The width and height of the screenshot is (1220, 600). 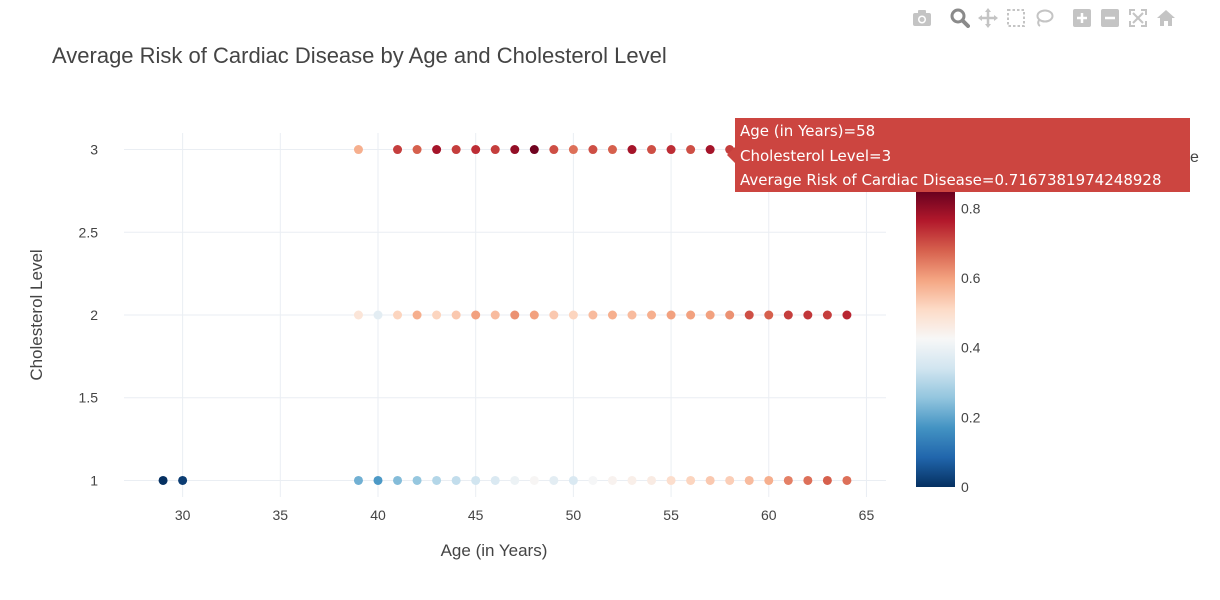 I want to click on y-axis: 1 1.5 2 2.5 3, so click(x=89, y=315).